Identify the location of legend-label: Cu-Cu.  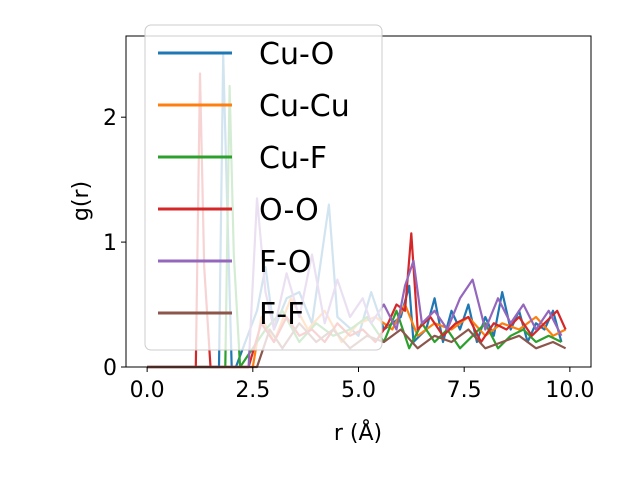
(304, 106).